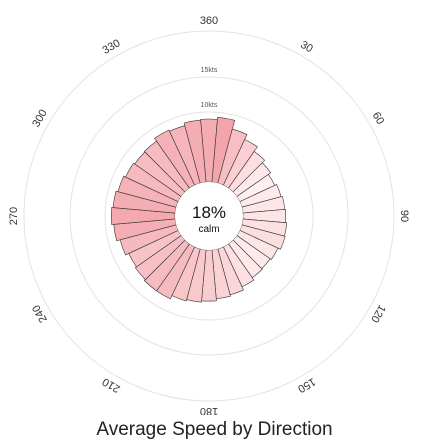 The width and height of the screenshot is (429, 447). I want to click on direction-label-30: 30, so click(306, 47).